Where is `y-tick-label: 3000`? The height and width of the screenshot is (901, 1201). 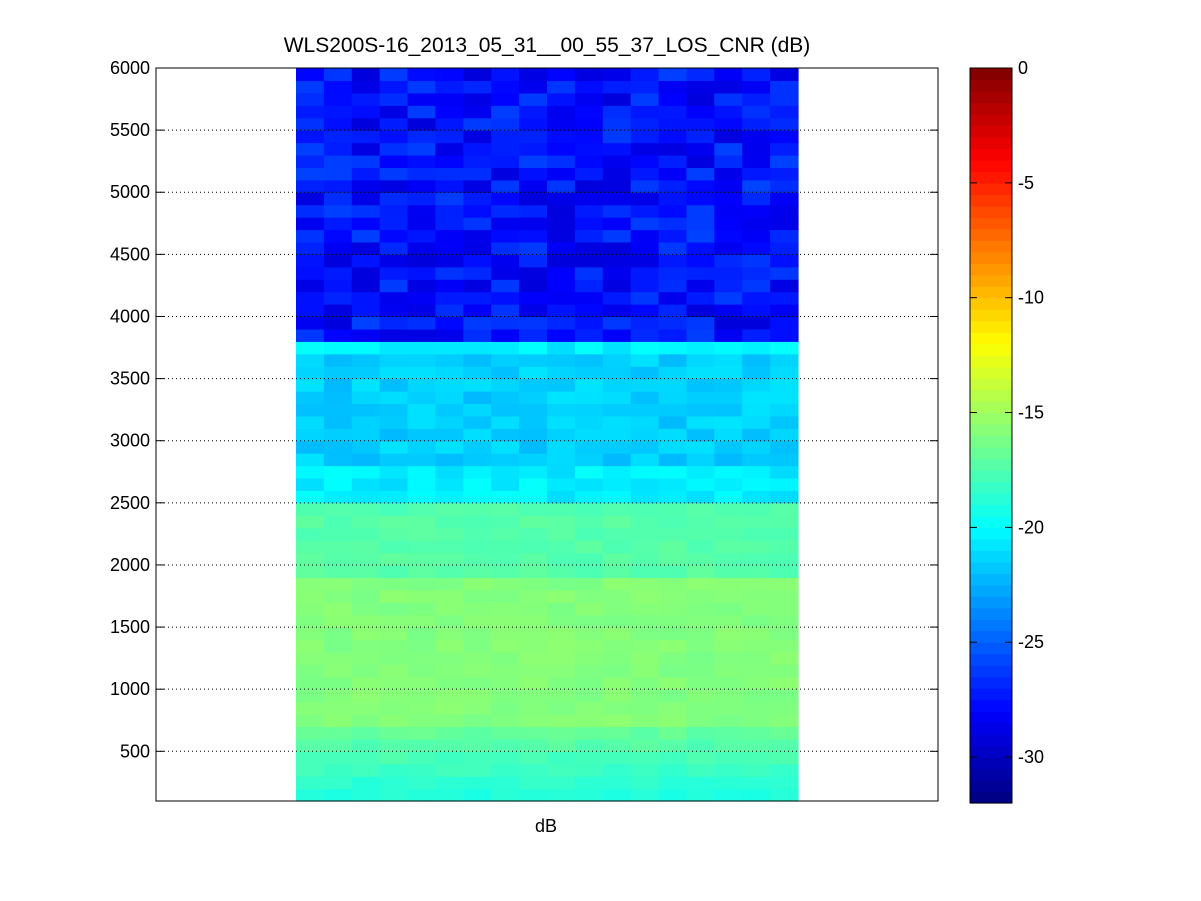
y-tick-label: 3000 is located at coordinates (130, 441).